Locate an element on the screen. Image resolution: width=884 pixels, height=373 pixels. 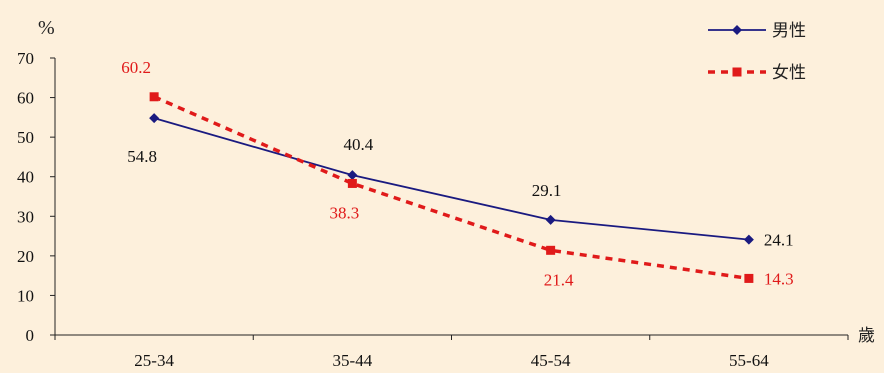
y-tick-label: 30 is located at coordinates (25, 216).